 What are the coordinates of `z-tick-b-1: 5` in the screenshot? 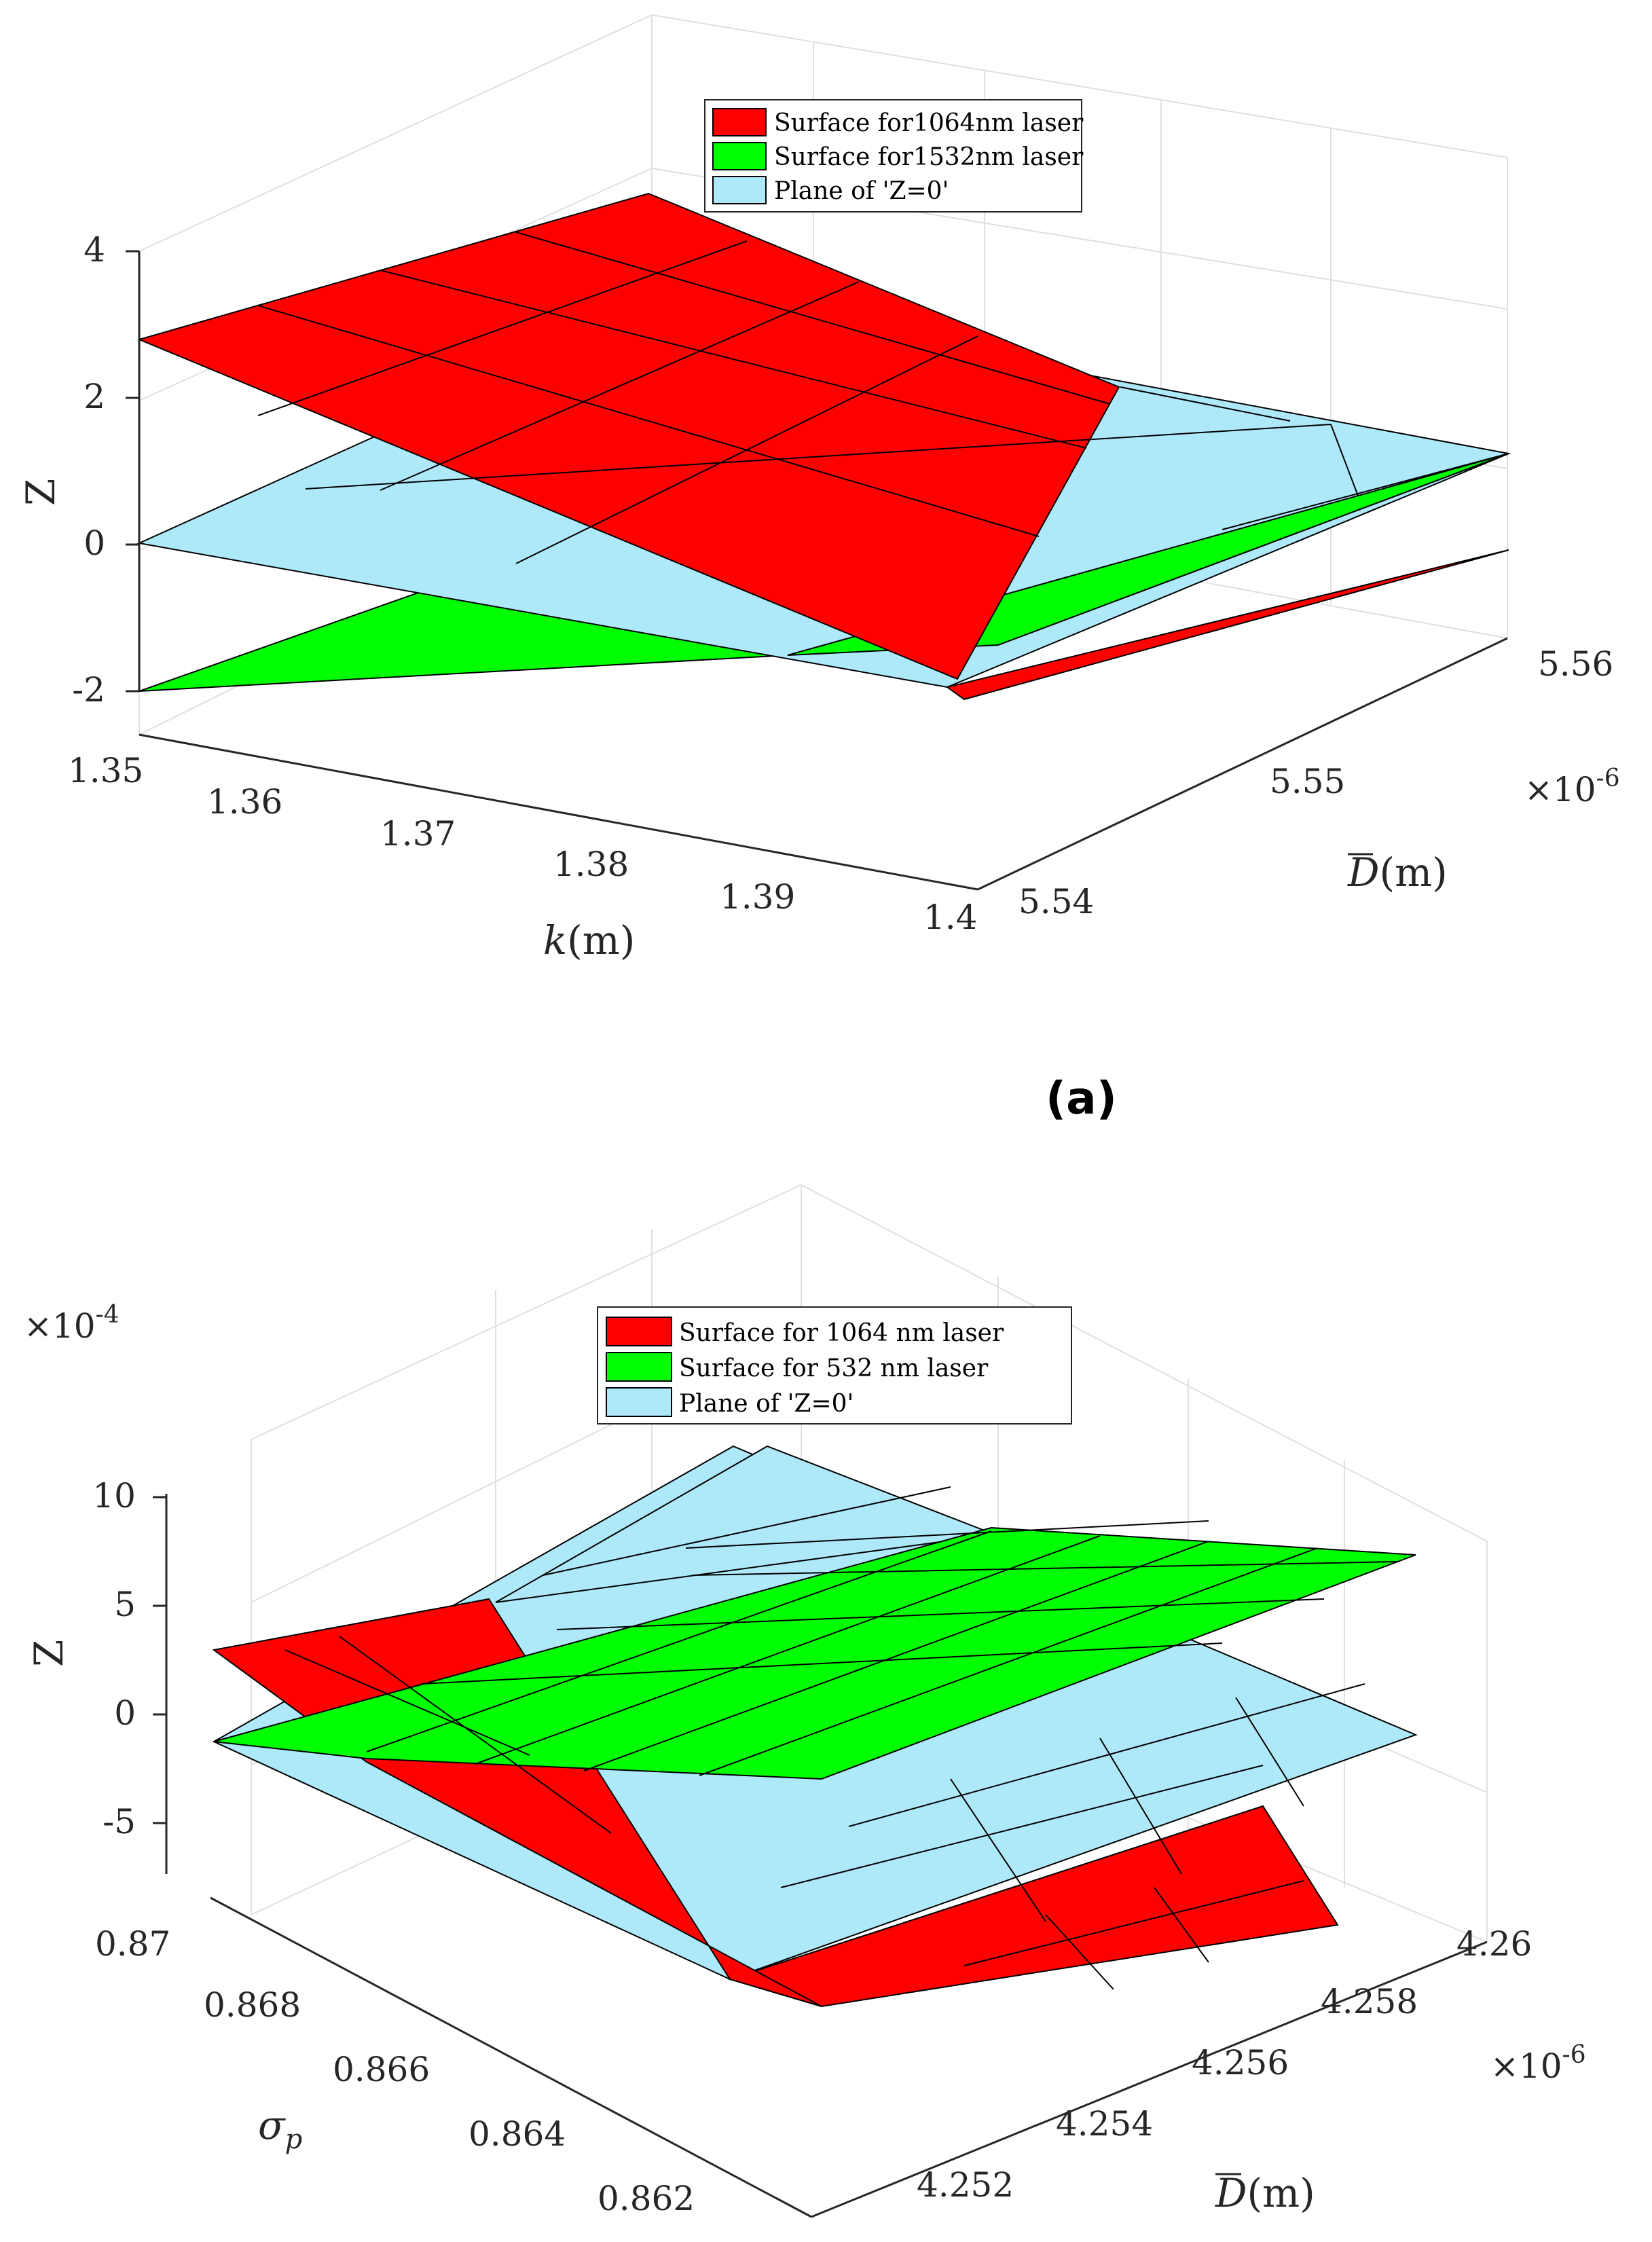 It's located at (125, 1604).